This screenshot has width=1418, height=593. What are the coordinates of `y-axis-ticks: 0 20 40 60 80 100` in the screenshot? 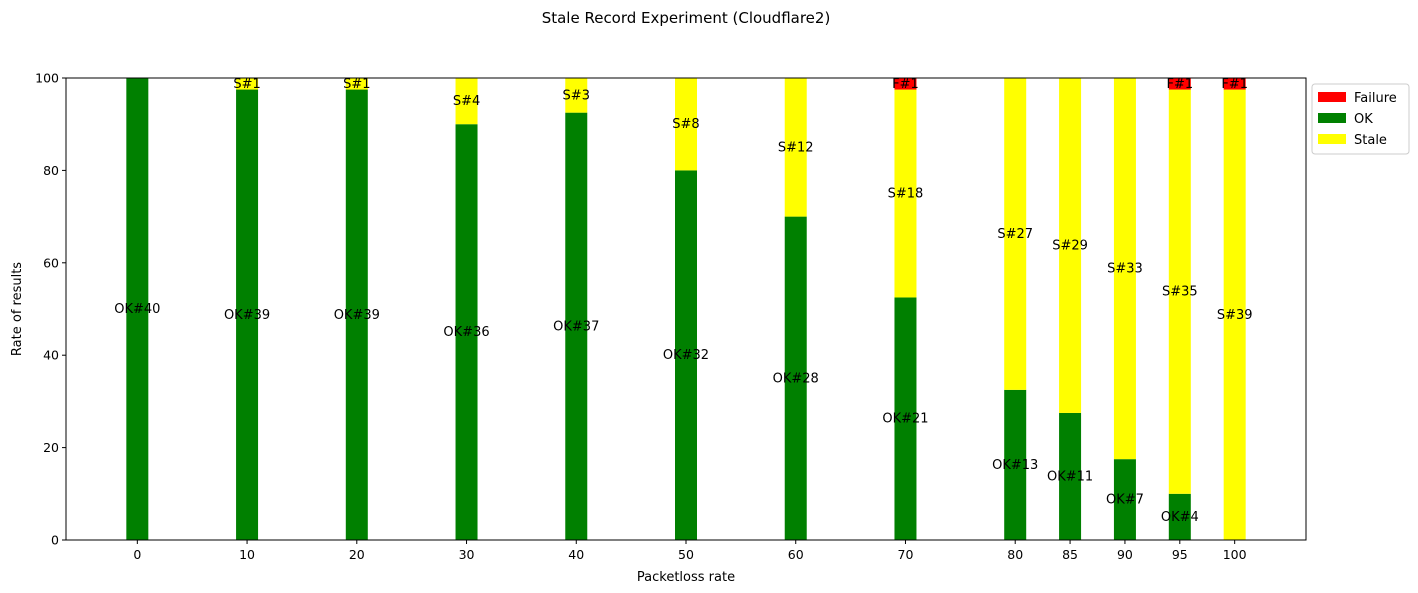 It's located at (50, 309).